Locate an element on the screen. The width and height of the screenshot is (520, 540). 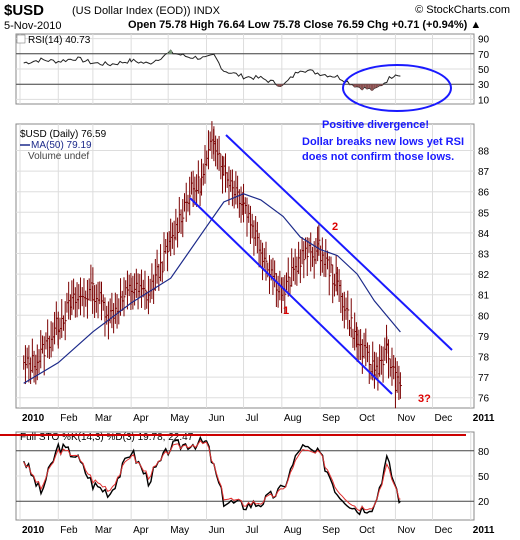
price-tick-76: 76 is located at coordinates (484, 399).